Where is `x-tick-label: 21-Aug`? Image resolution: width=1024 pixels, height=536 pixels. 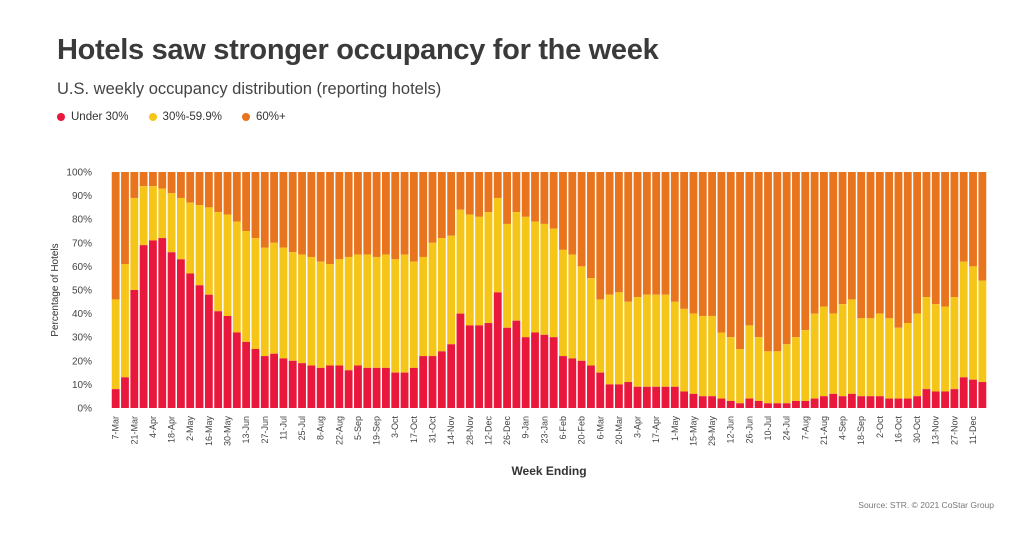 x-tick-label: 21-Aug is located at coordinates (824, 430).